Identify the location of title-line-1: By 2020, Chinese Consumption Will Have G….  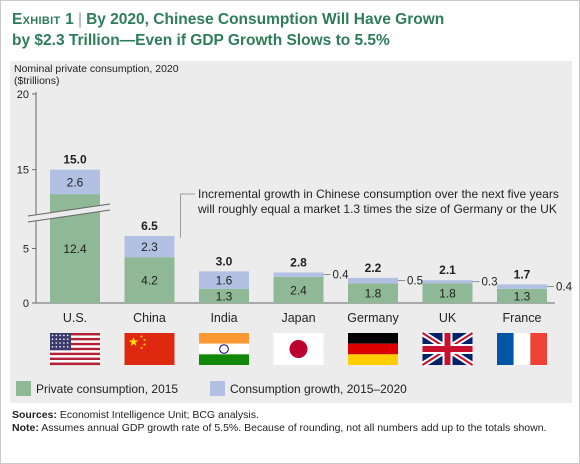
(265, 19).